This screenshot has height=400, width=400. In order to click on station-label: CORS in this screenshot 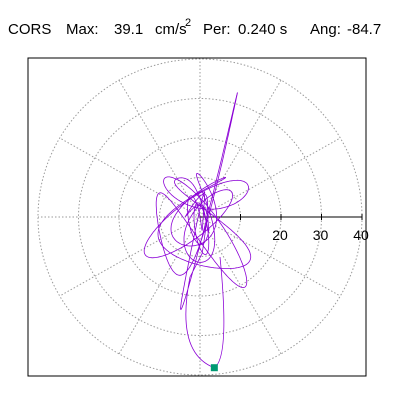, I will do `click(29, 29)`.